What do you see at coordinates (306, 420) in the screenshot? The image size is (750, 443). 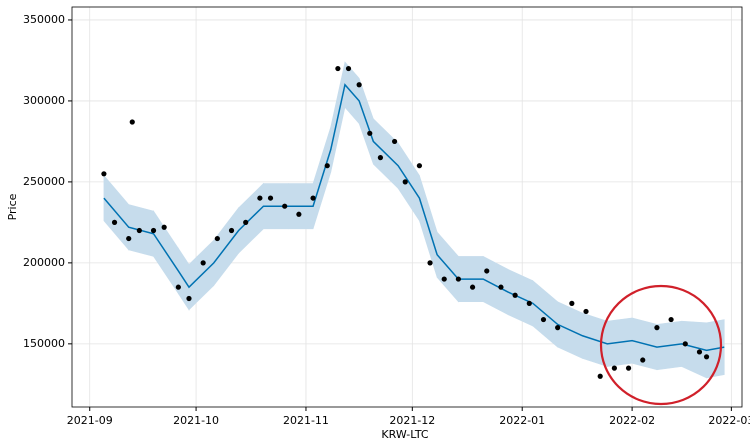 I see `x-tick-label: 2021-11` at bounding box center [306, 420].